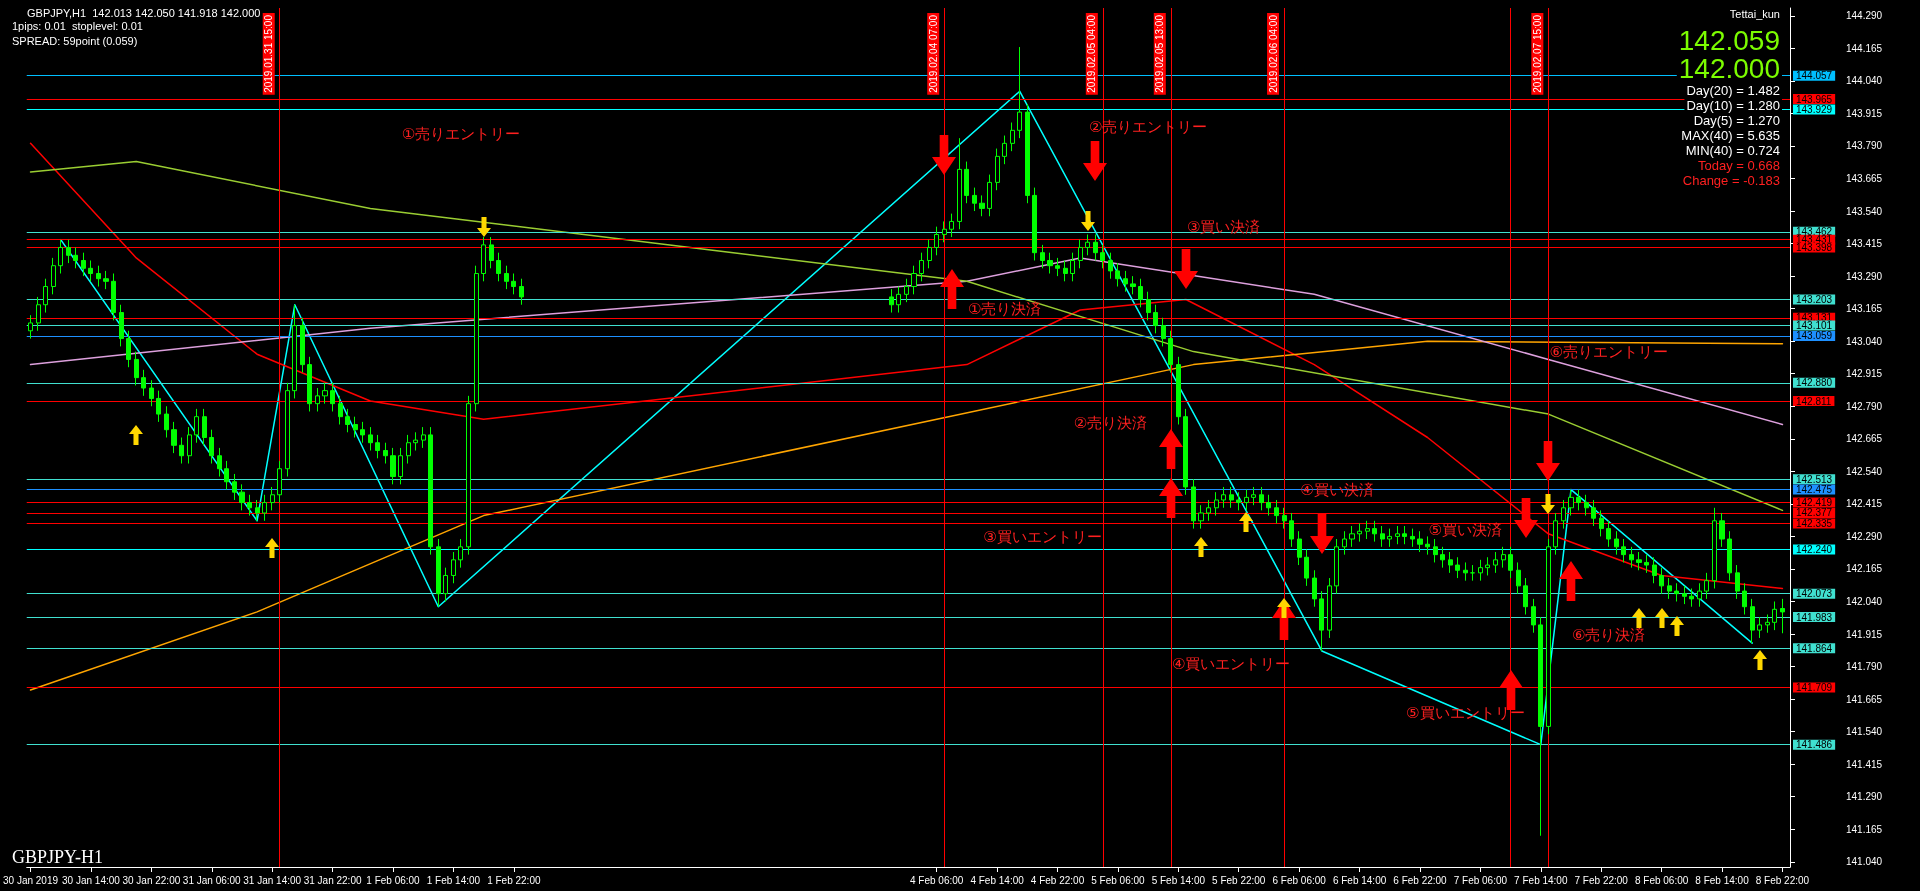 This screenshot has width=1920, height=891. Describe the element at coordinates (1864, 667) in the screenshot. I see `y-tick-label: 141.790` at that location.